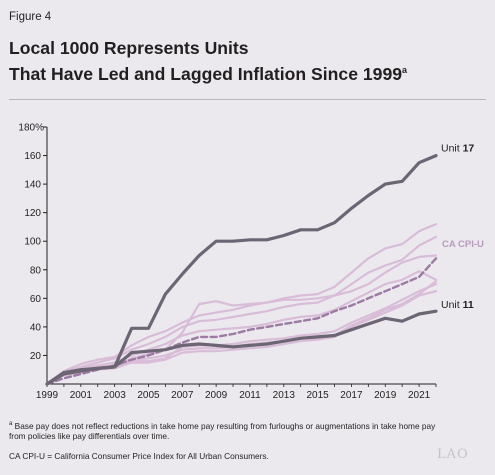  I want to click on x-tick-label: 2015, so click(317, 395).